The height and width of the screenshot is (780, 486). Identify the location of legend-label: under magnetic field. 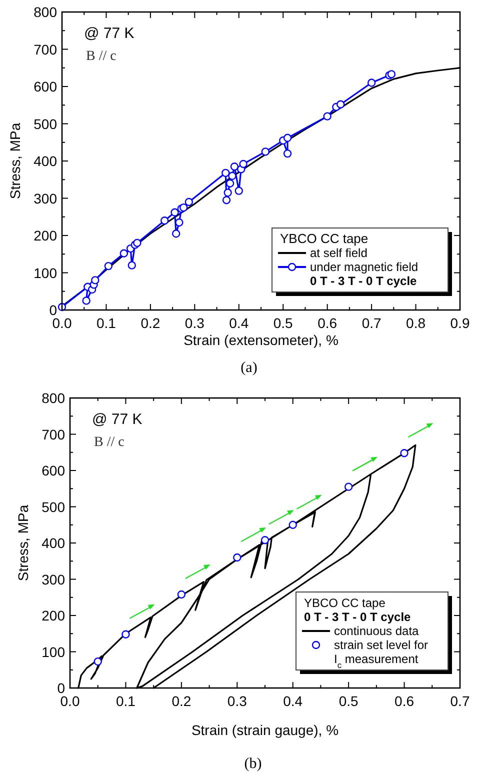
(364, 267).